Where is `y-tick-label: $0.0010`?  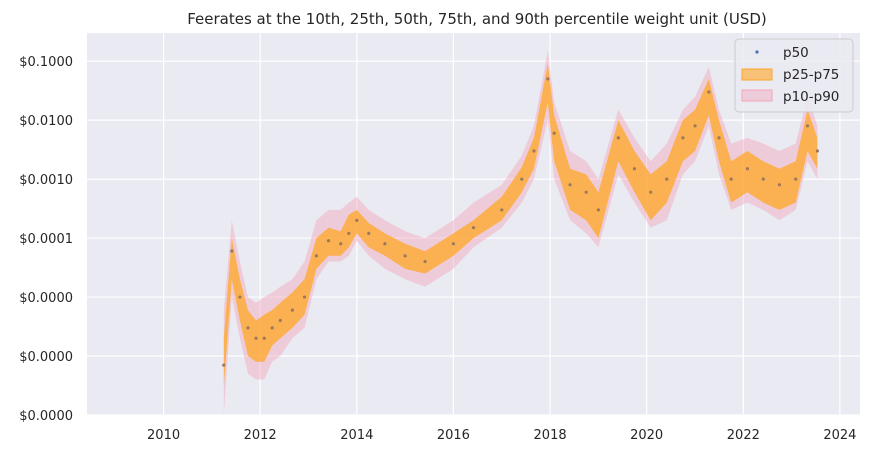 y-tick-label: $0.0010 is located at coordinates (46, 180).